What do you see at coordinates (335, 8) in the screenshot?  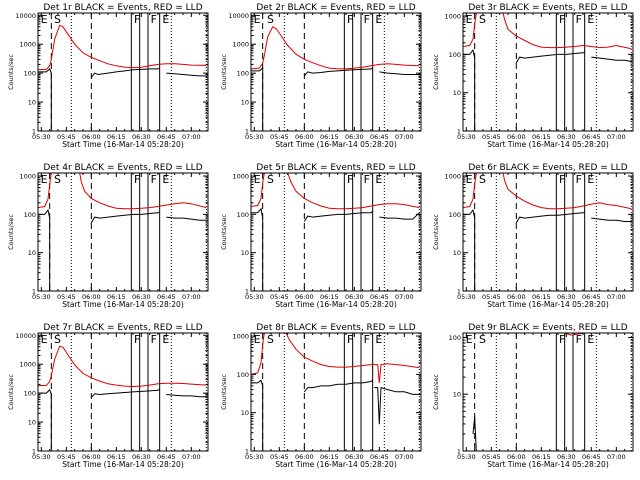 I see `panel-title: Det 2r BLACK = Events, RED = LLD` at bounding box center [335, 8].